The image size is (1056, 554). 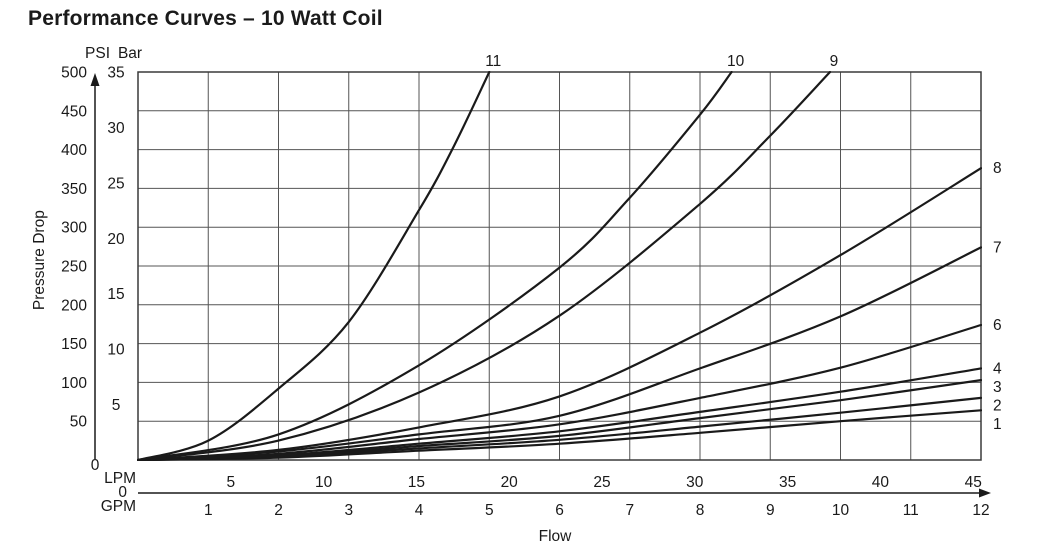 I want to click on psi-tick: 350, so click(x=74, y=189).